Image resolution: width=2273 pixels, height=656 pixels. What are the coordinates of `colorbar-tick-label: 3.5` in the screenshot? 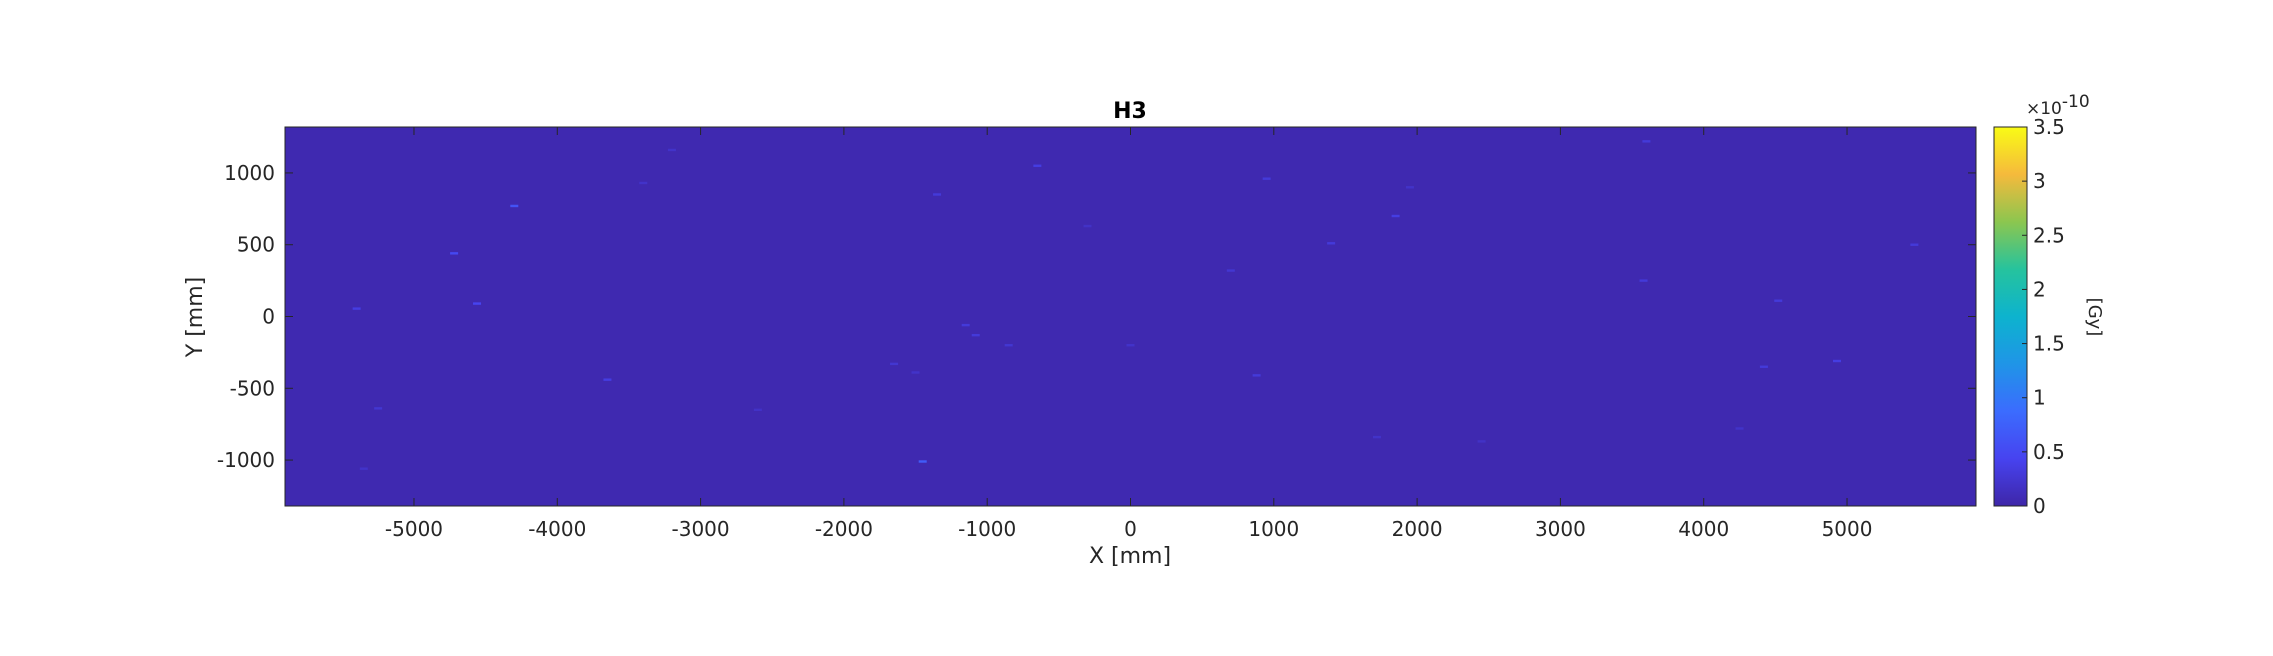 It's located at (2049, 127).